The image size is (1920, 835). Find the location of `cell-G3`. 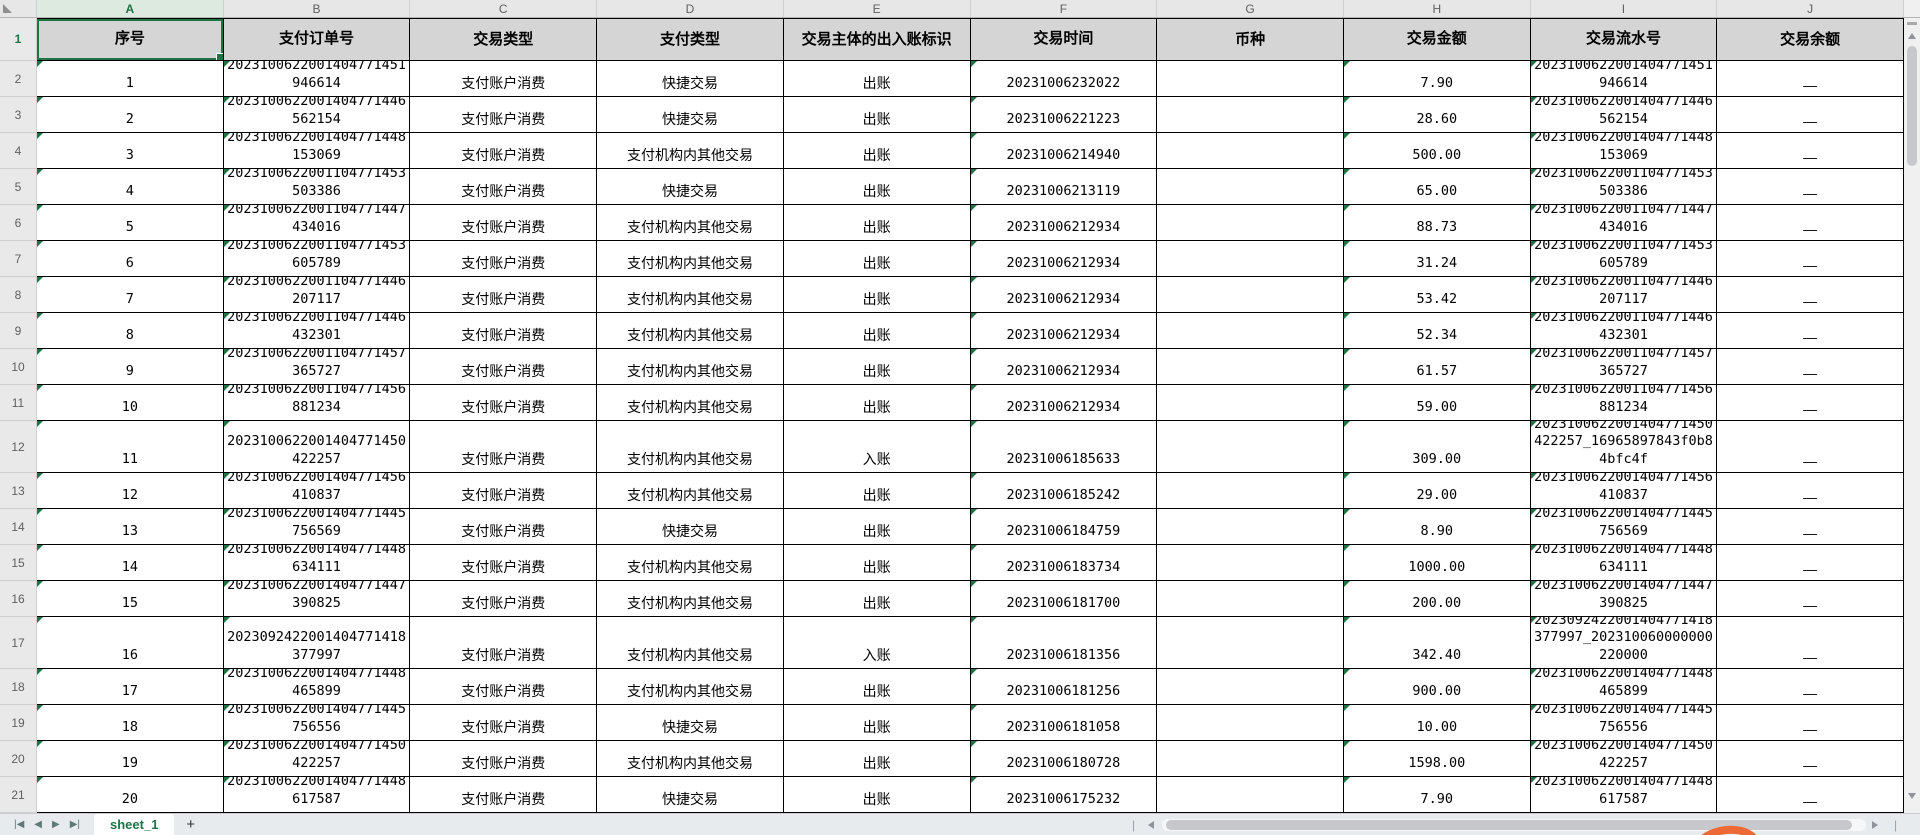

cell-G3 is located at coordinates (1250, 115).